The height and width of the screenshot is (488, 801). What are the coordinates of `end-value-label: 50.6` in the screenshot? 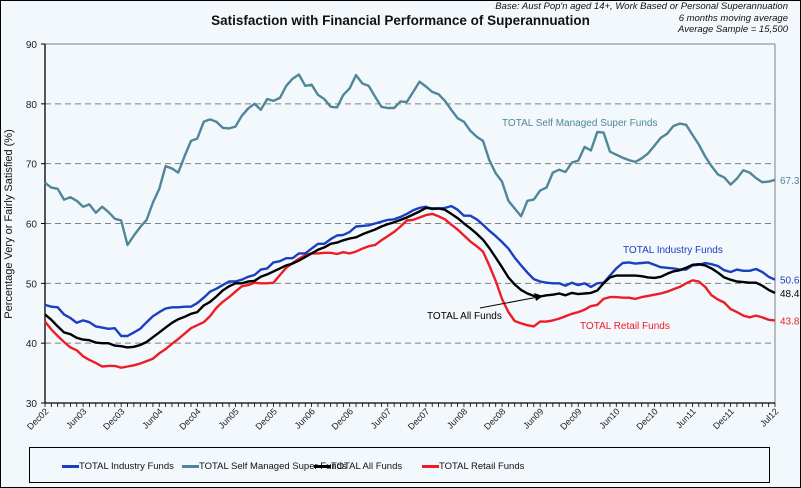 It's located at (790, 281).